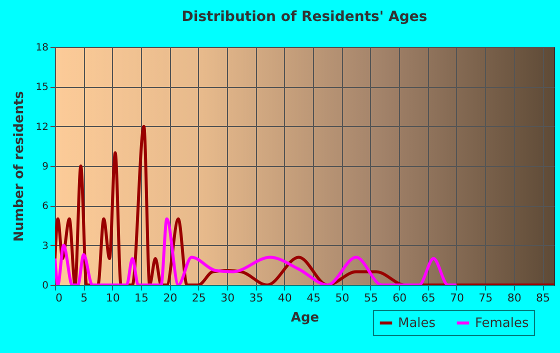 The image size is (560, 353). Describe the element at coordinates (285, 298) in the screenshot. I see `x-tick-label: 40` at that location.